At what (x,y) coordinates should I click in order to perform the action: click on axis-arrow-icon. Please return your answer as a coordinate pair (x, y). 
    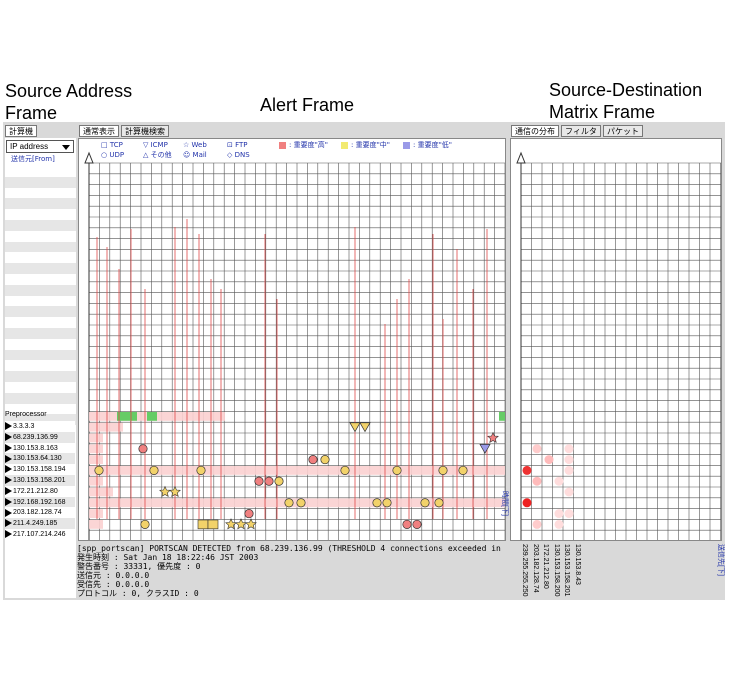
    Looking at the image, I should click on (521, 157).